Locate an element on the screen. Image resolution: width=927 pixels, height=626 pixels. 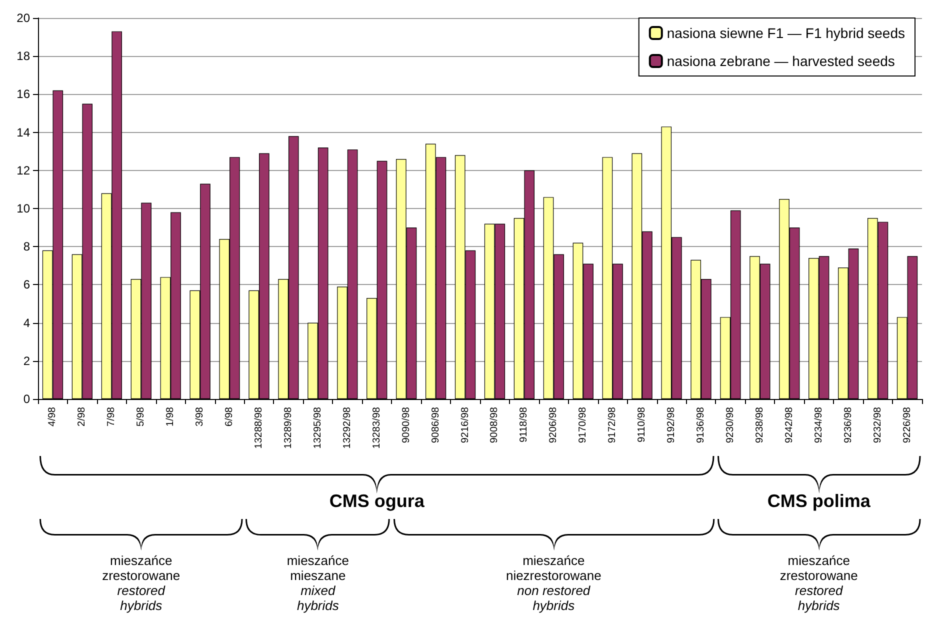
y-tick-label: 20 is located at coordinates (23, 18).